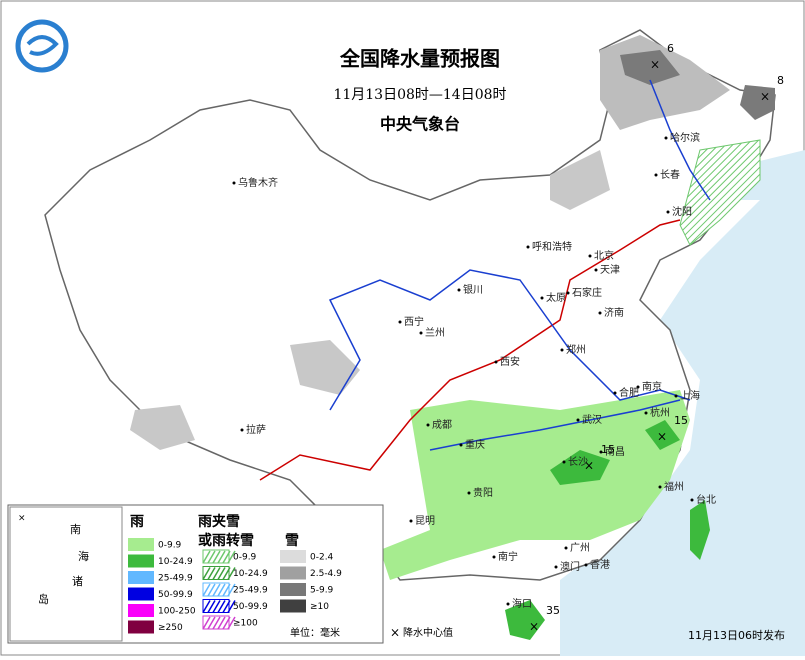  I want to click on city-label: 昆明, so click(425, 521).